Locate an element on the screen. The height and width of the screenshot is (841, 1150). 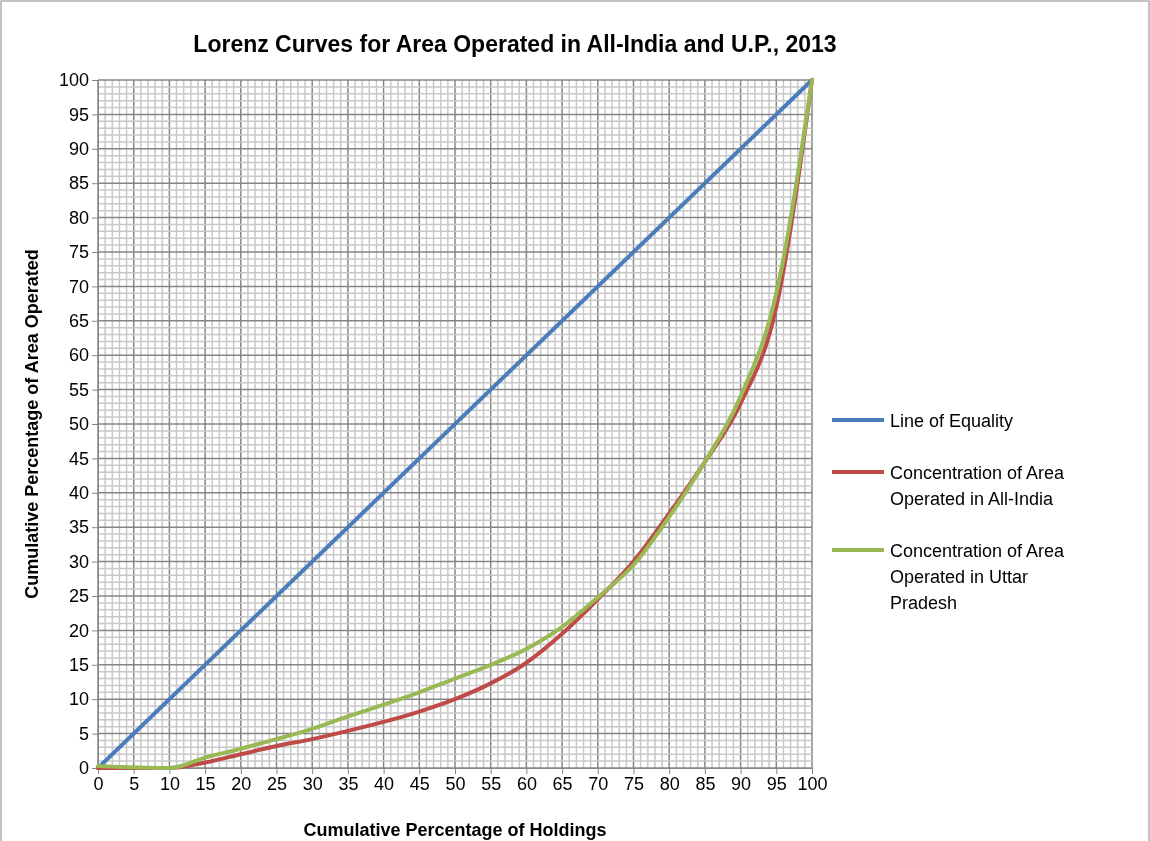
x-axis-title: Cumulative Percentage of Holdings is located at coordinates (455, 830).